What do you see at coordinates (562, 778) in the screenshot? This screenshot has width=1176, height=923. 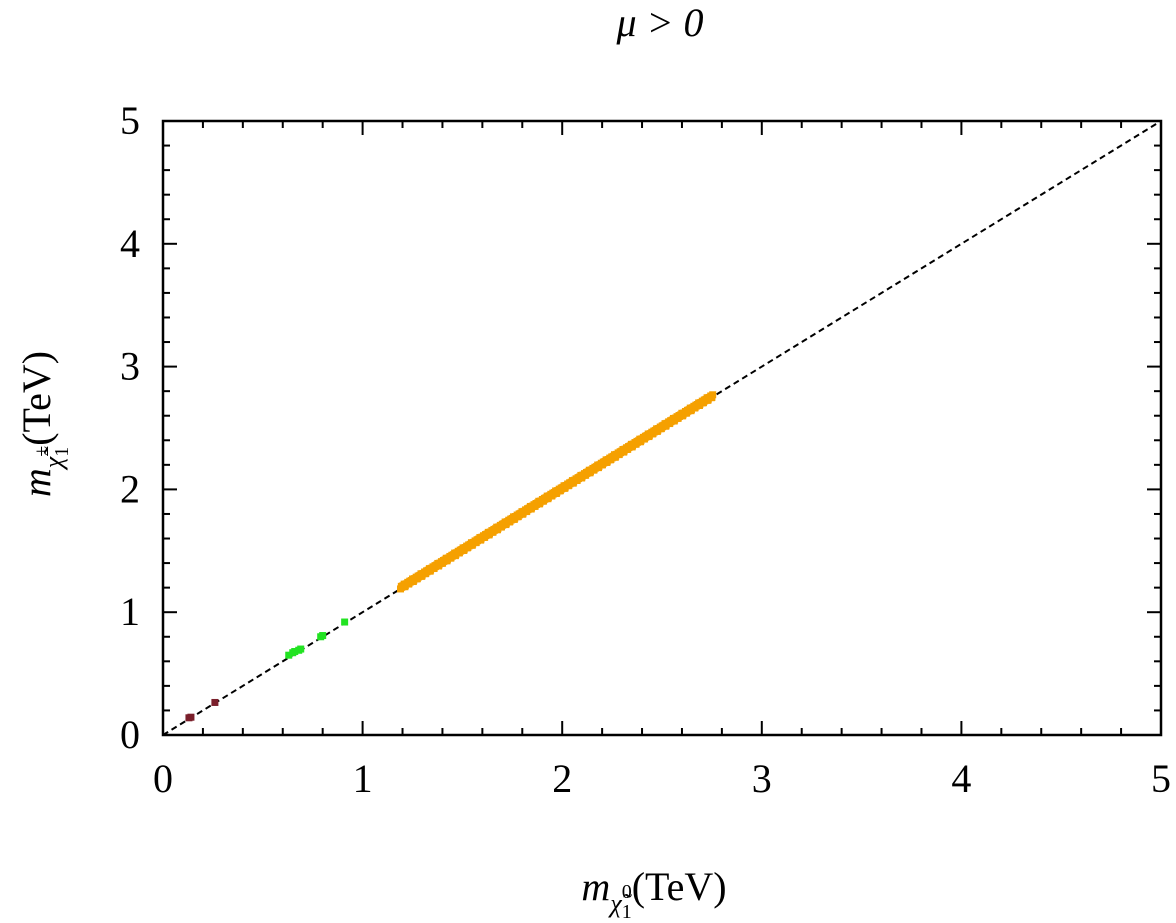 I see `x-tick-label: 2` at bounding box center [562, 778].